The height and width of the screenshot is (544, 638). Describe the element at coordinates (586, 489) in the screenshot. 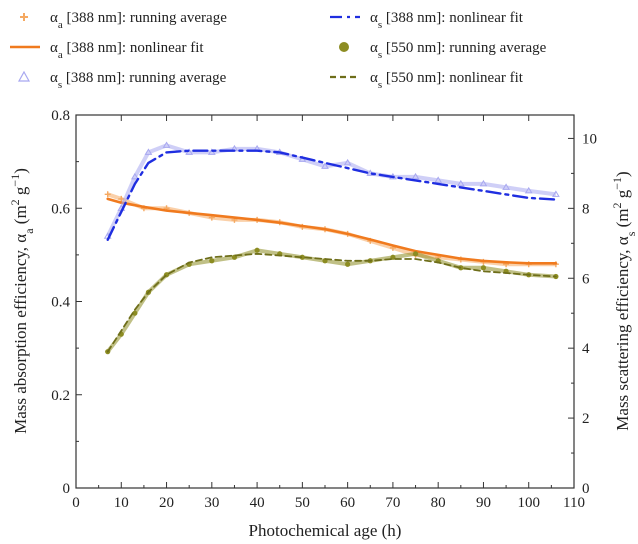

I see `y-right-tick-label: 0` at that location.